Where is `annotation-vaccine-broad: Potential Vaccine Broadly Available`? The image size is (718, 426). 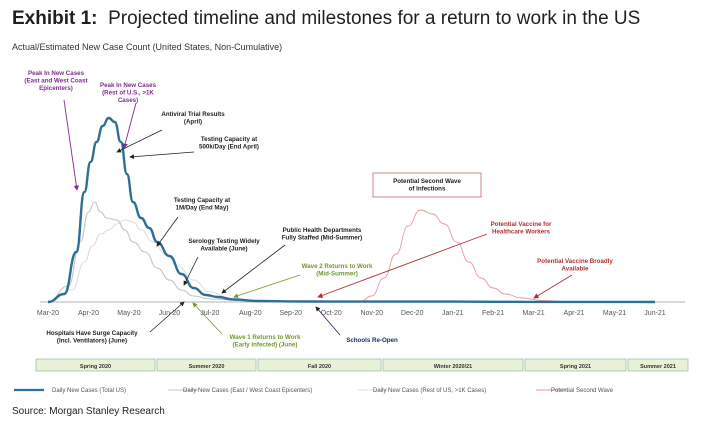 annotation-vaccine-broad: Potential Vaccine Broadly Available is located at coordinates (575, 265).